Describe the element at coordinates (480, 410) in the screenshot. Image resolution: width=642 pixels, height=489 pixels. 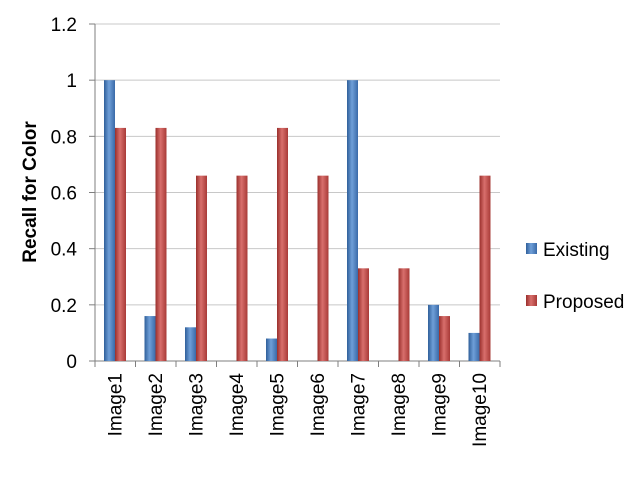
I see `x-tick-label: Image10` at that location.